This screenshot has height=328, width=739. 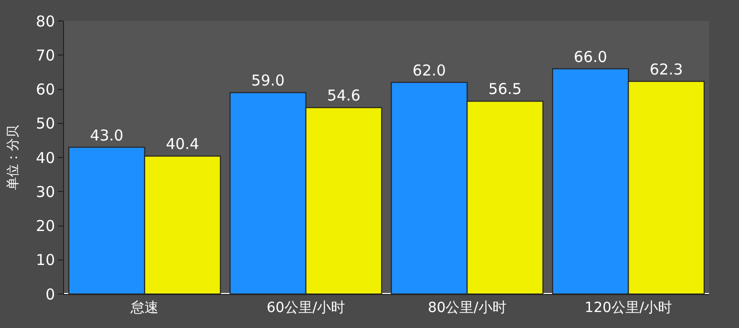 What do you see at coordinates (45, 55) in the screenshot?
I see `y-tick-label: 70` at bounding box center [45, 55].